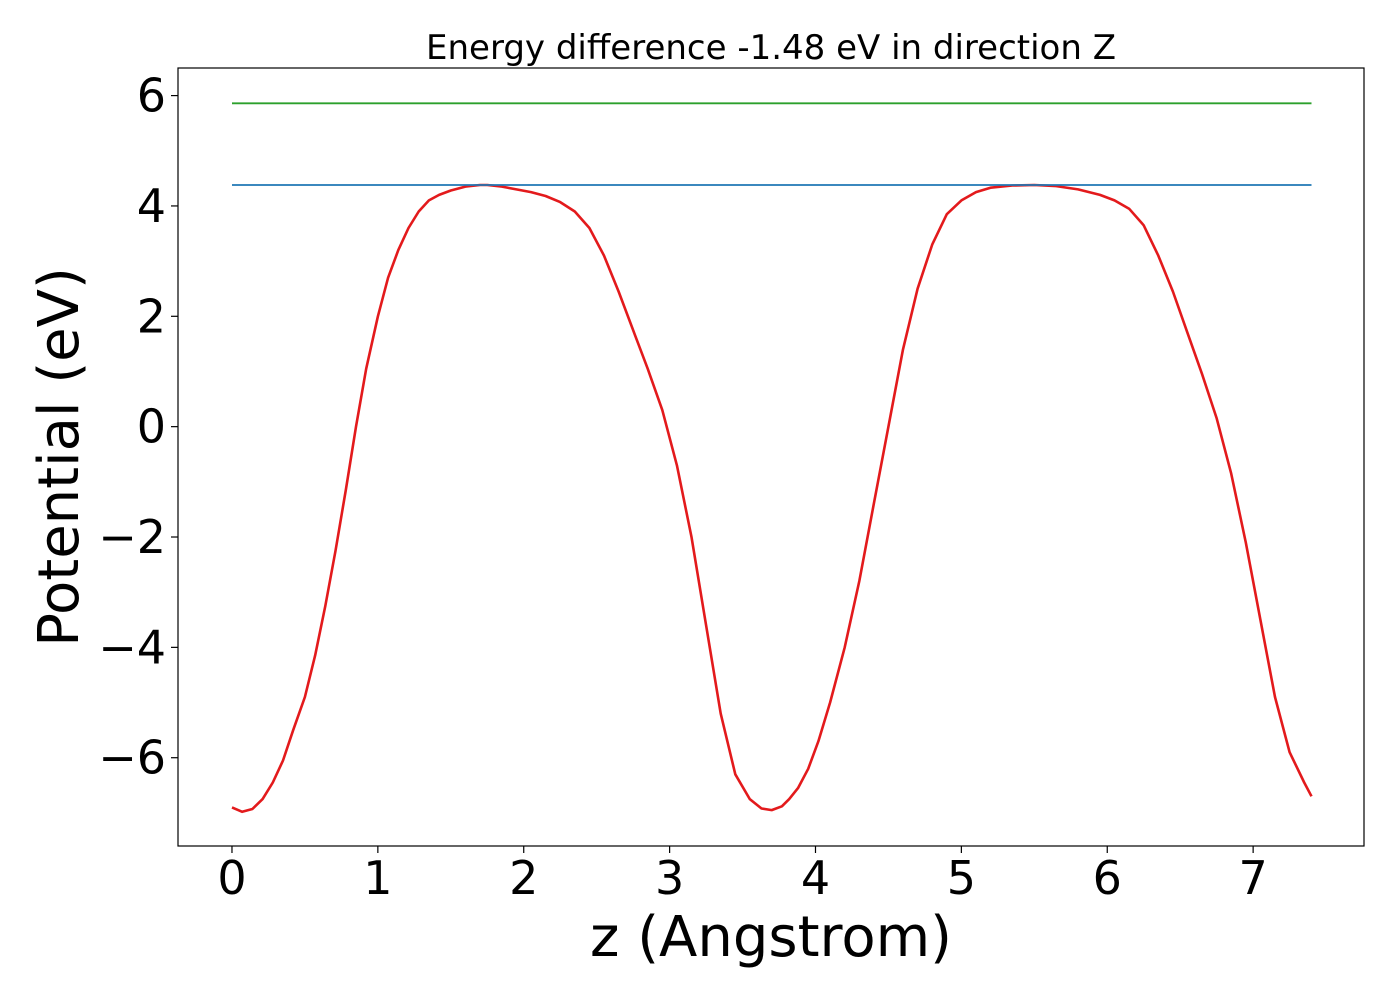 This screenshot has width=1400, height=1000. I want to click on x-tick-label: 5, so click(961, 878).